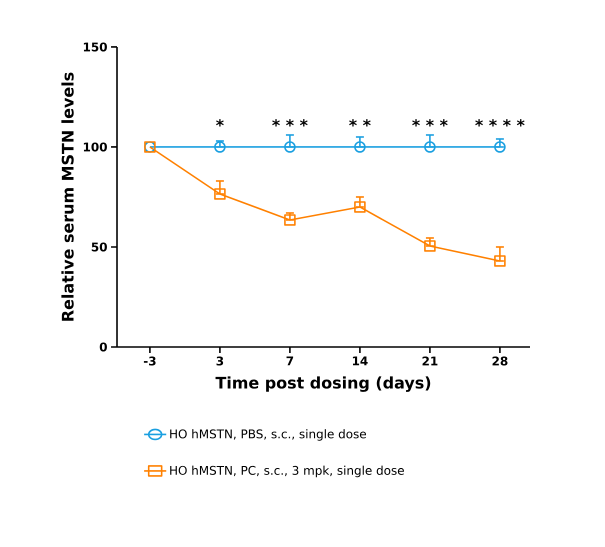 Image resolution: width=605 pixels, height=547 pixels. What do you see at coordinates (287, 472) in the screenshot?
I see `legend-label: HO hMSTN, PC, s.c., 3 mpk, single dose` at bounding box center [287, 472].